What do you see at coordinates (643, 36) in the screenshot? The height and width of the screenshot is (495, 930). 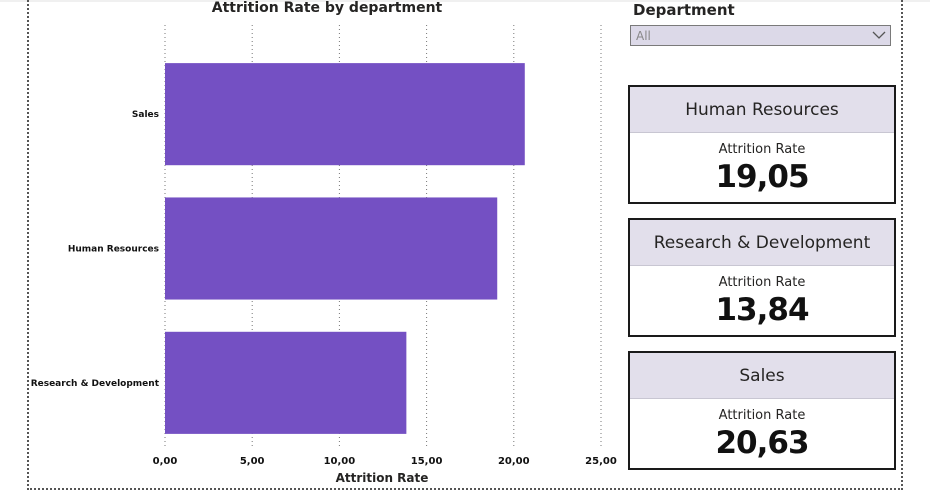 I see `department-slicer-value: All` at bounding box center [643, 36].